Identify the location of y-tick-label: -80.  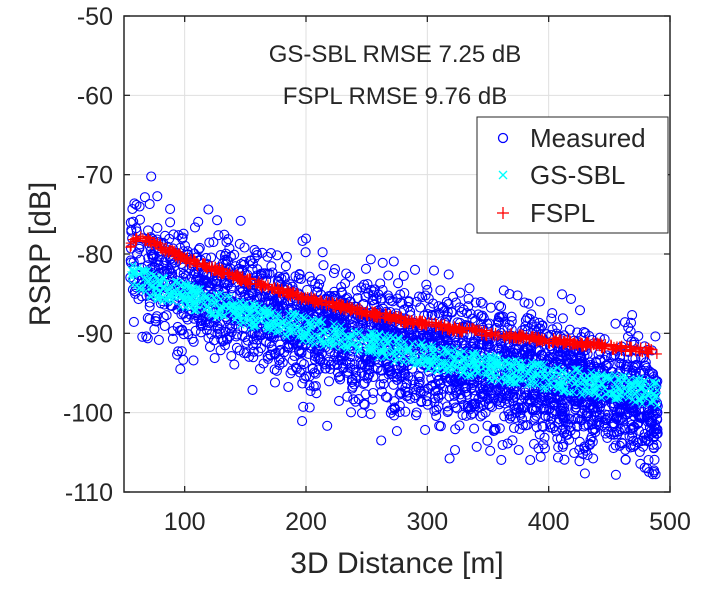
(95, 255).